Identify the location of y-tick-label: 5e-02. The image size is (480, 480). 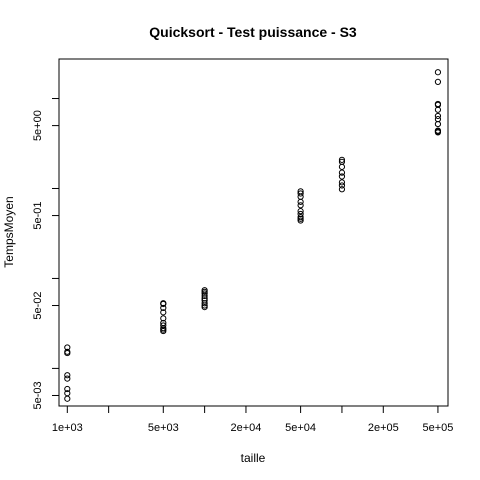
(38, 305).